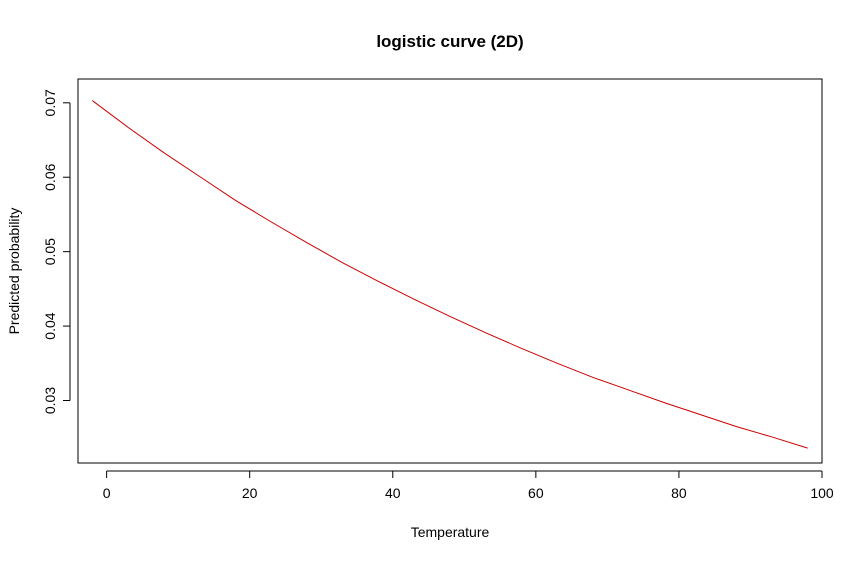 The height and width of the screenshot is (561, 862). I want to click on x-axis: 0 20 40 60 80 100, so click(468, 485).